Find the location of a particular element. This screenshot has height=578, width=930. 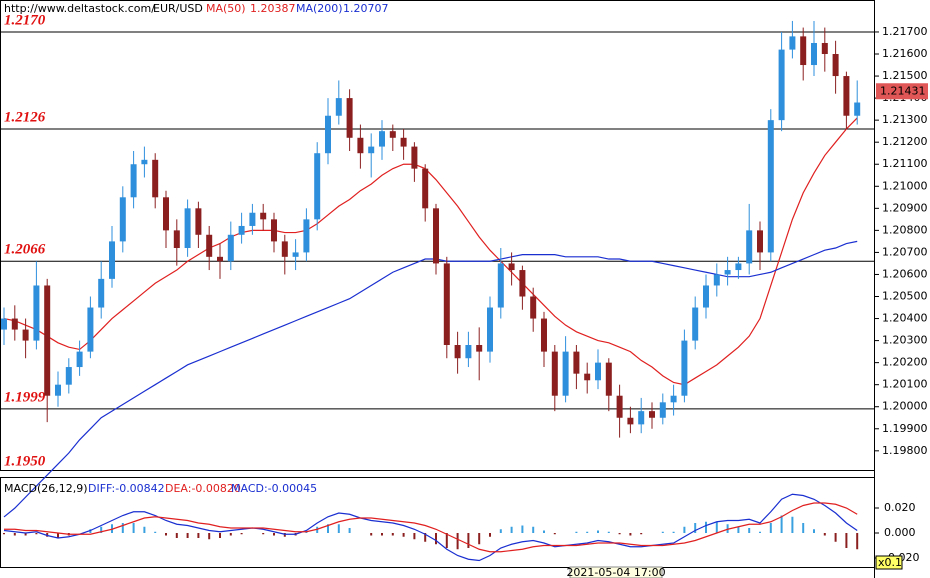

macd-panel: 0.0200.000-0.020x0.1 is located at coordinates (461, 531).